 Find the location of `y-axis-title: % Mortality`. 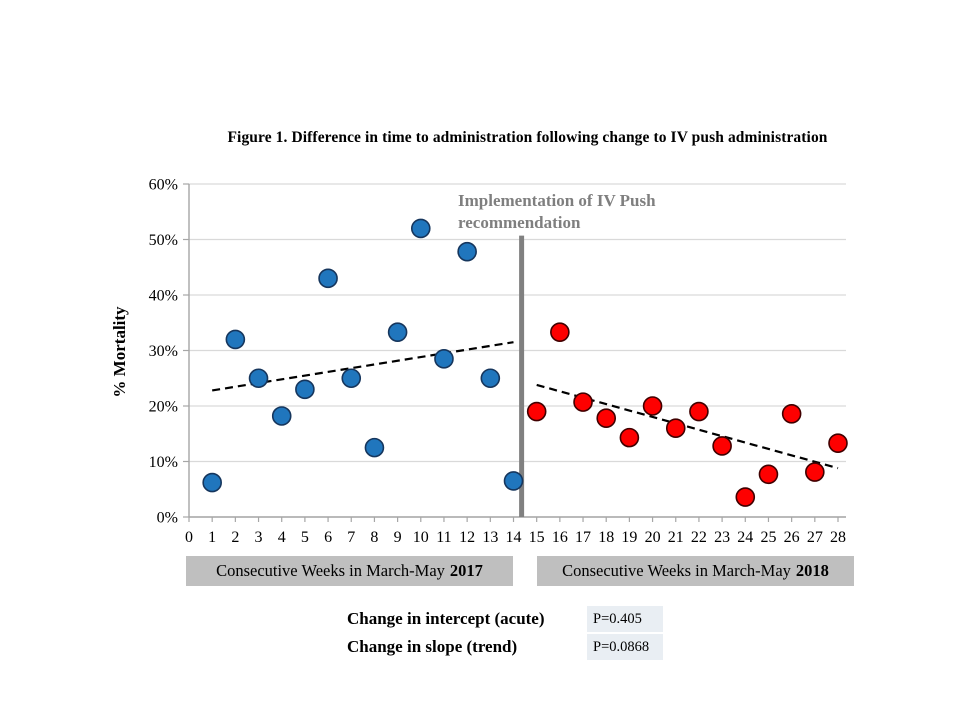

y-axis-title: % Mortality is located at coordinates (119, 352).